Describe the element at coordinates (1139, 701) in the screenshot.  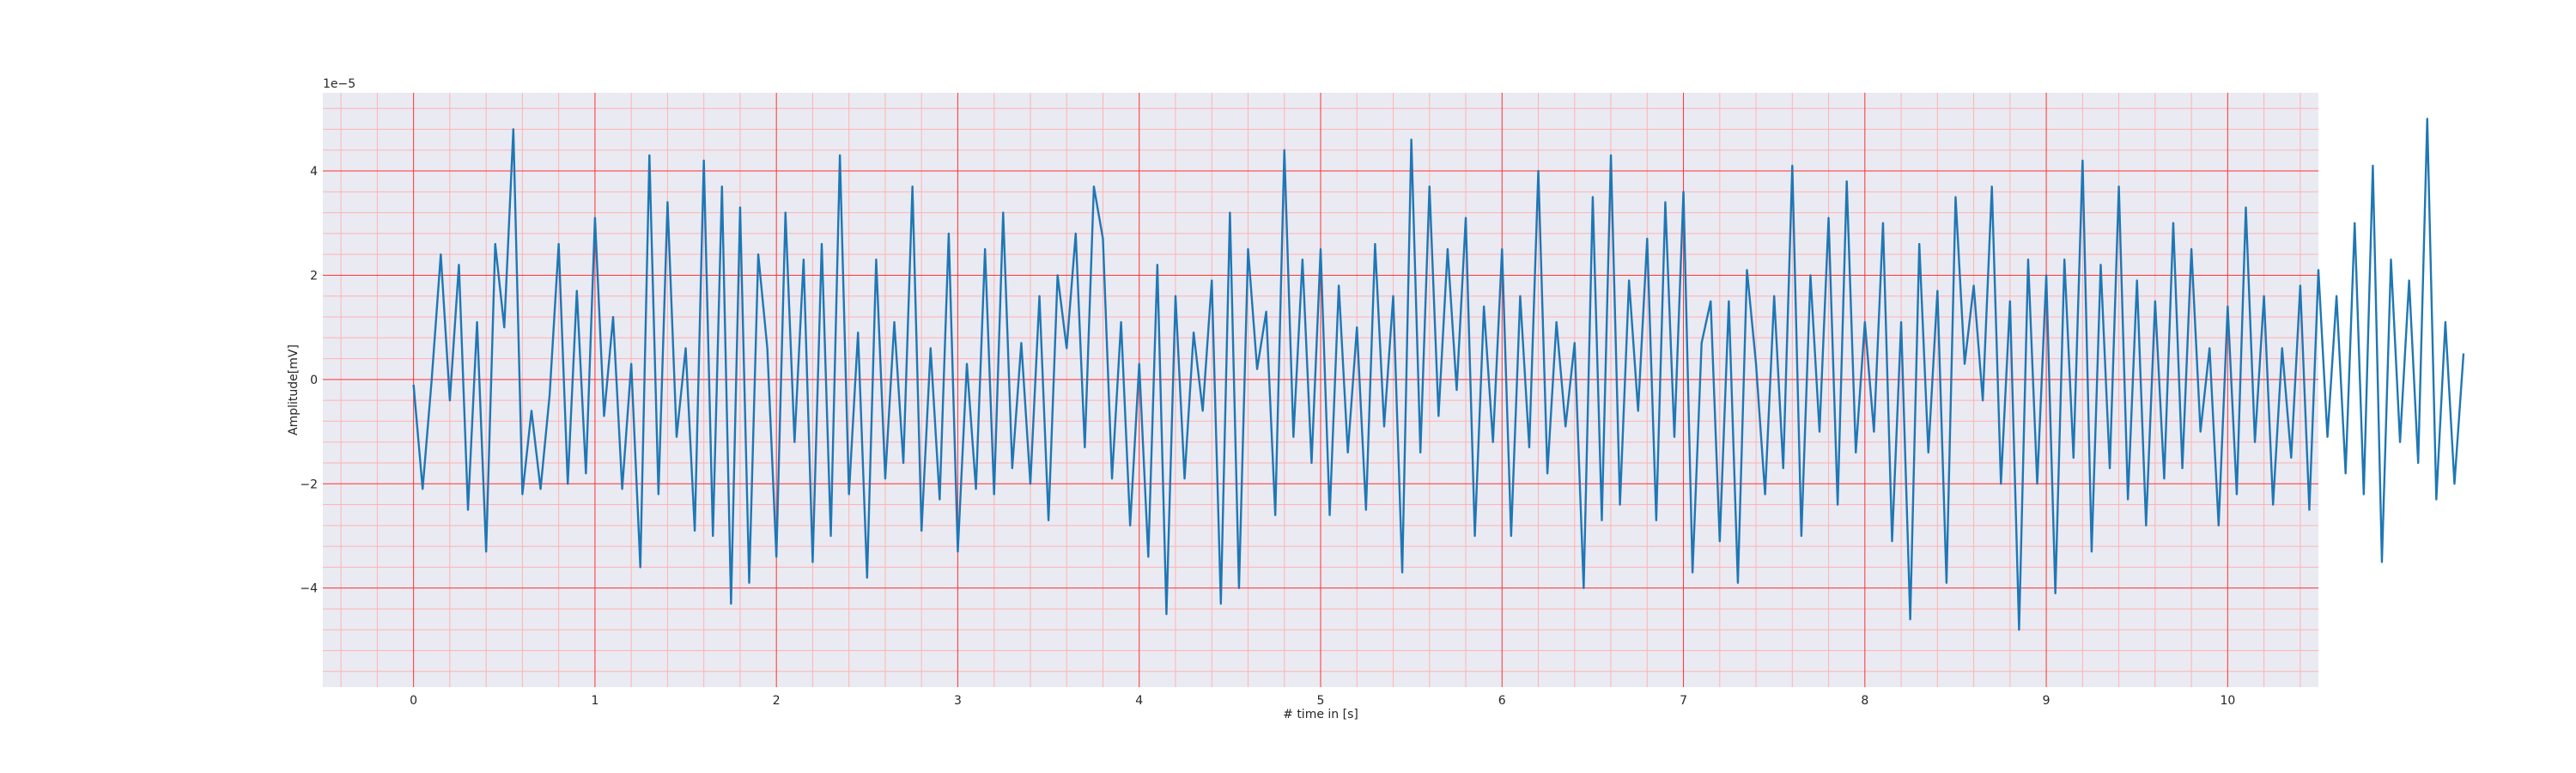
I see `x-tick-label: 4` at that location.